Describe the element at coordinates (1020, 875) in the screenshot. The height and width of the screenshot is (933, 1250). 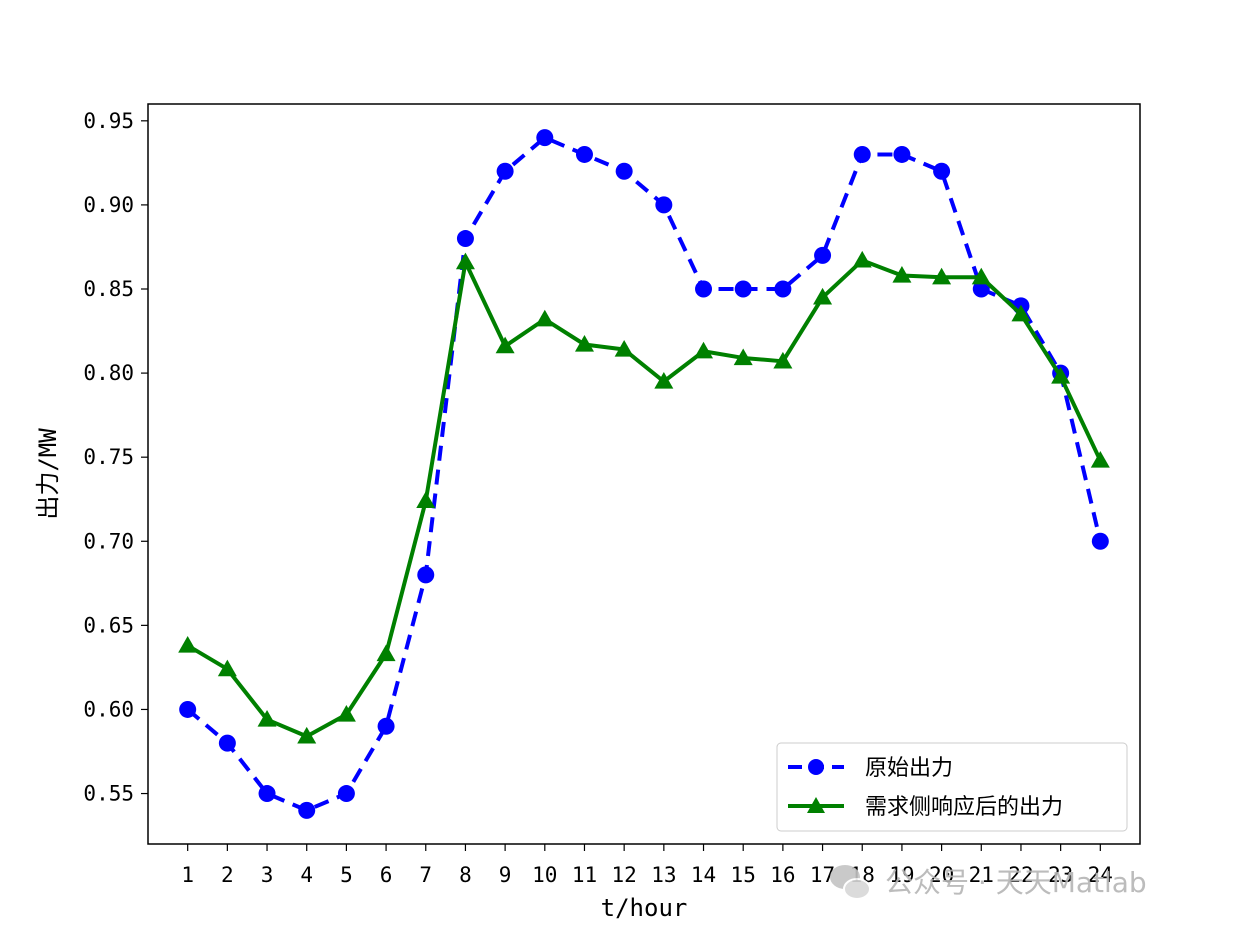
I see `x-tick-label: 22` at that location.